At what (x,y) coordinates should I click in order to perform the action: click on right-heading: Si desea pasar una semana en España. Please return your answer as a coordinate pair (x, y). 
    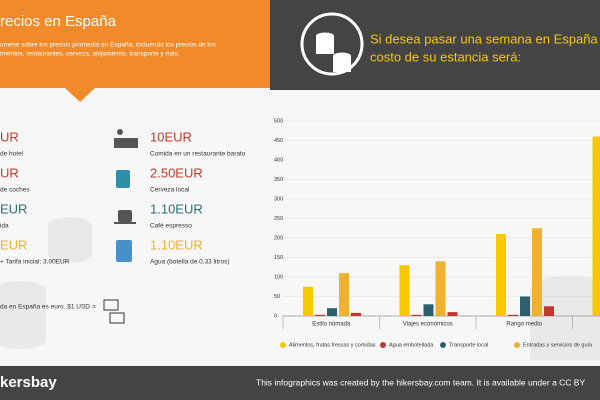
    Looking at the image, I should click on (484, 38).